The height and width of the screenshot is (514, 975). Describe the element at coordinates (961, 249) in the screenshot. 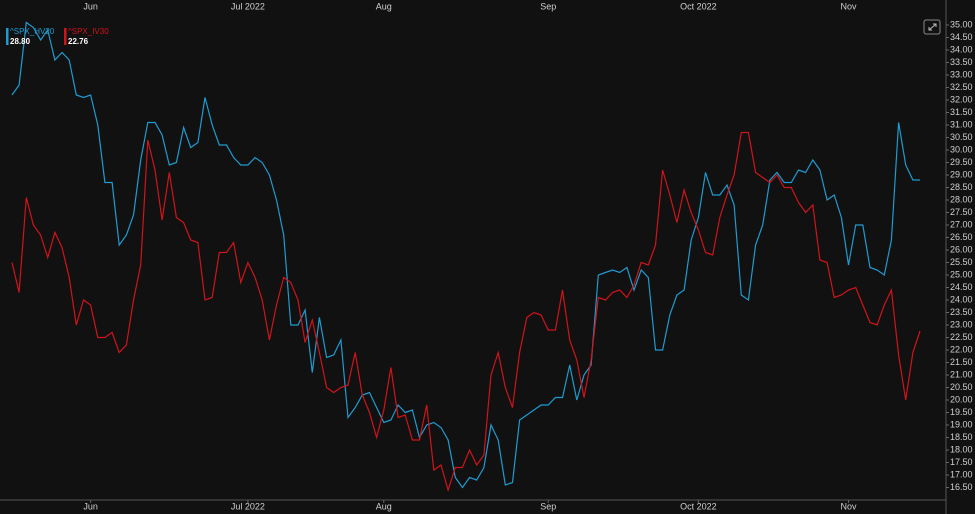

I see `y-tick-label: 26.00` at that location.